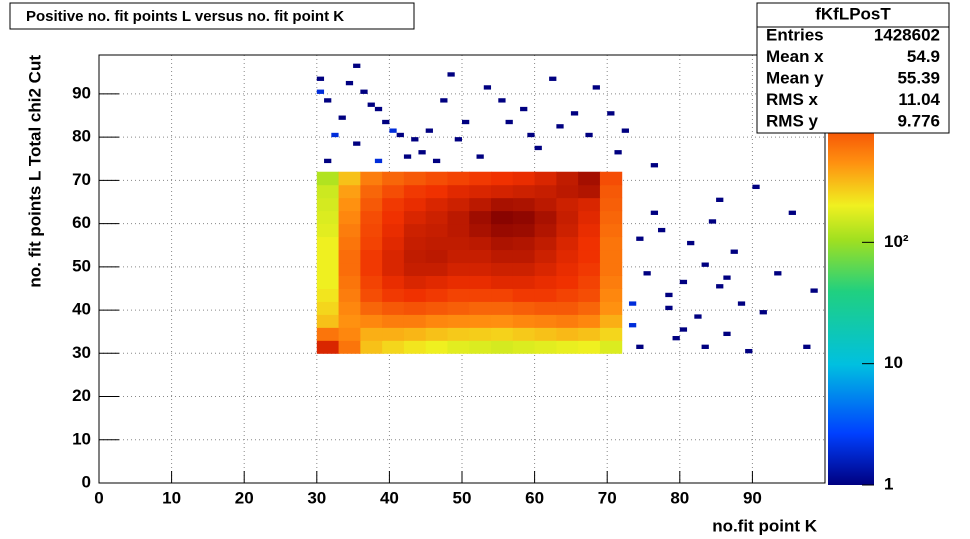 Image resolution: width=970 pixels, height=539 pixels. I want to click on x-axis-label: no.fit point K, so click(765, 525).